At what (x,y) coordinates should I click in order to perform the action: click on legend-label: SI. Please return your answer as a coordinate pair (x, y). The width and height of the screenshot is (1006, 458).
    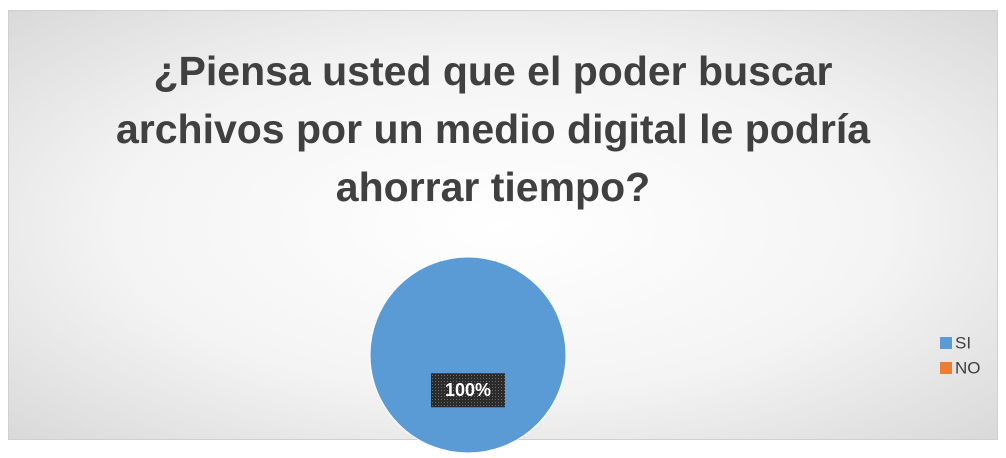
    Looking at the image, I should click on (963, 342).